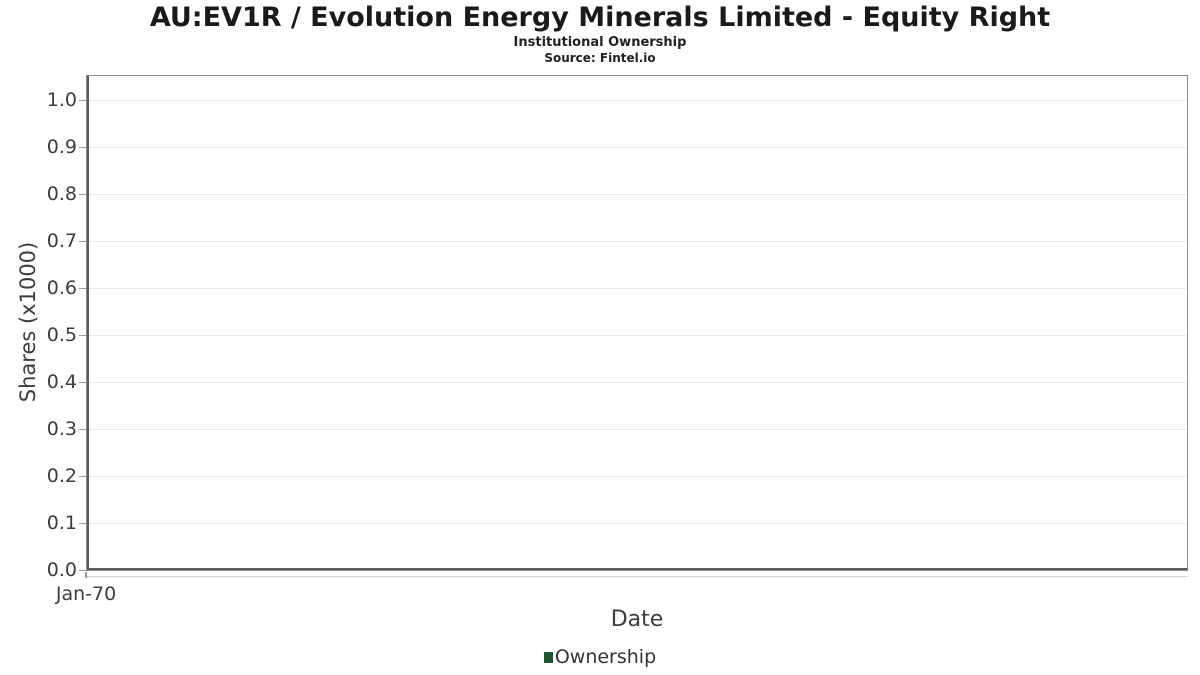 The height and width of the screenshot is (675, 1200). What do you see at coordinates (61, 241) in the screenshot?
I see `y-tick-label: 0.7` at bounding box center [61, 241].